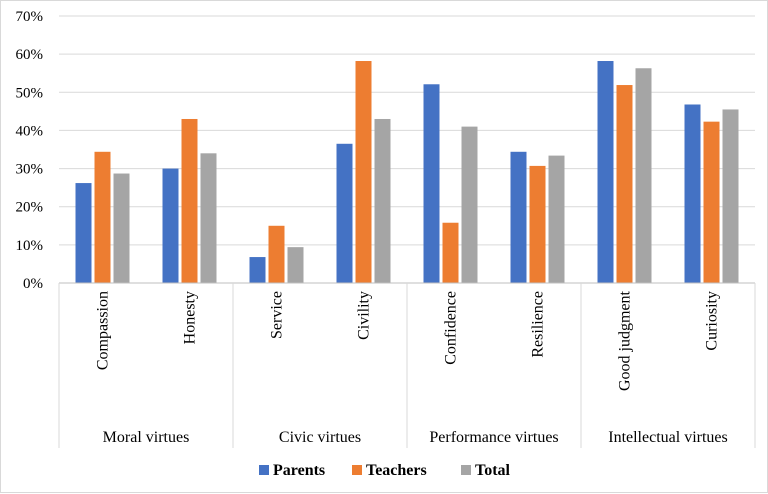 This screenshot has height=494, width=768. Describe the element at coordinates (30, 246) in the screenshot. I see `y-tick-label: 10%` at that location.